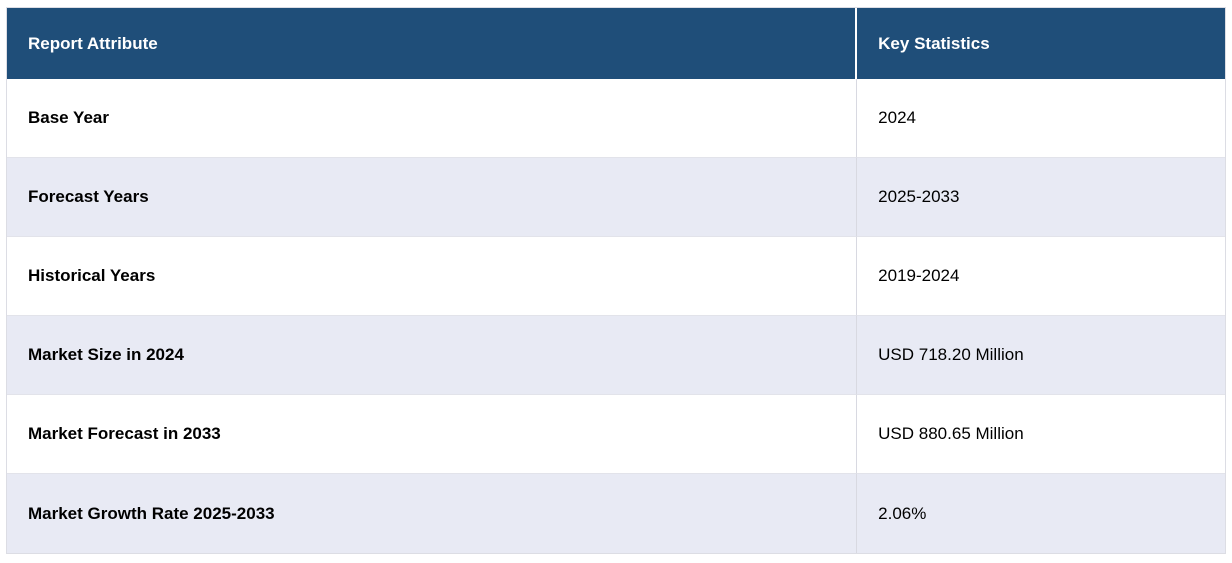 The width and height of the screenshot is (1232, 563). I want to click on value-cell: USD 718.20 Million, so click(1041, 355).